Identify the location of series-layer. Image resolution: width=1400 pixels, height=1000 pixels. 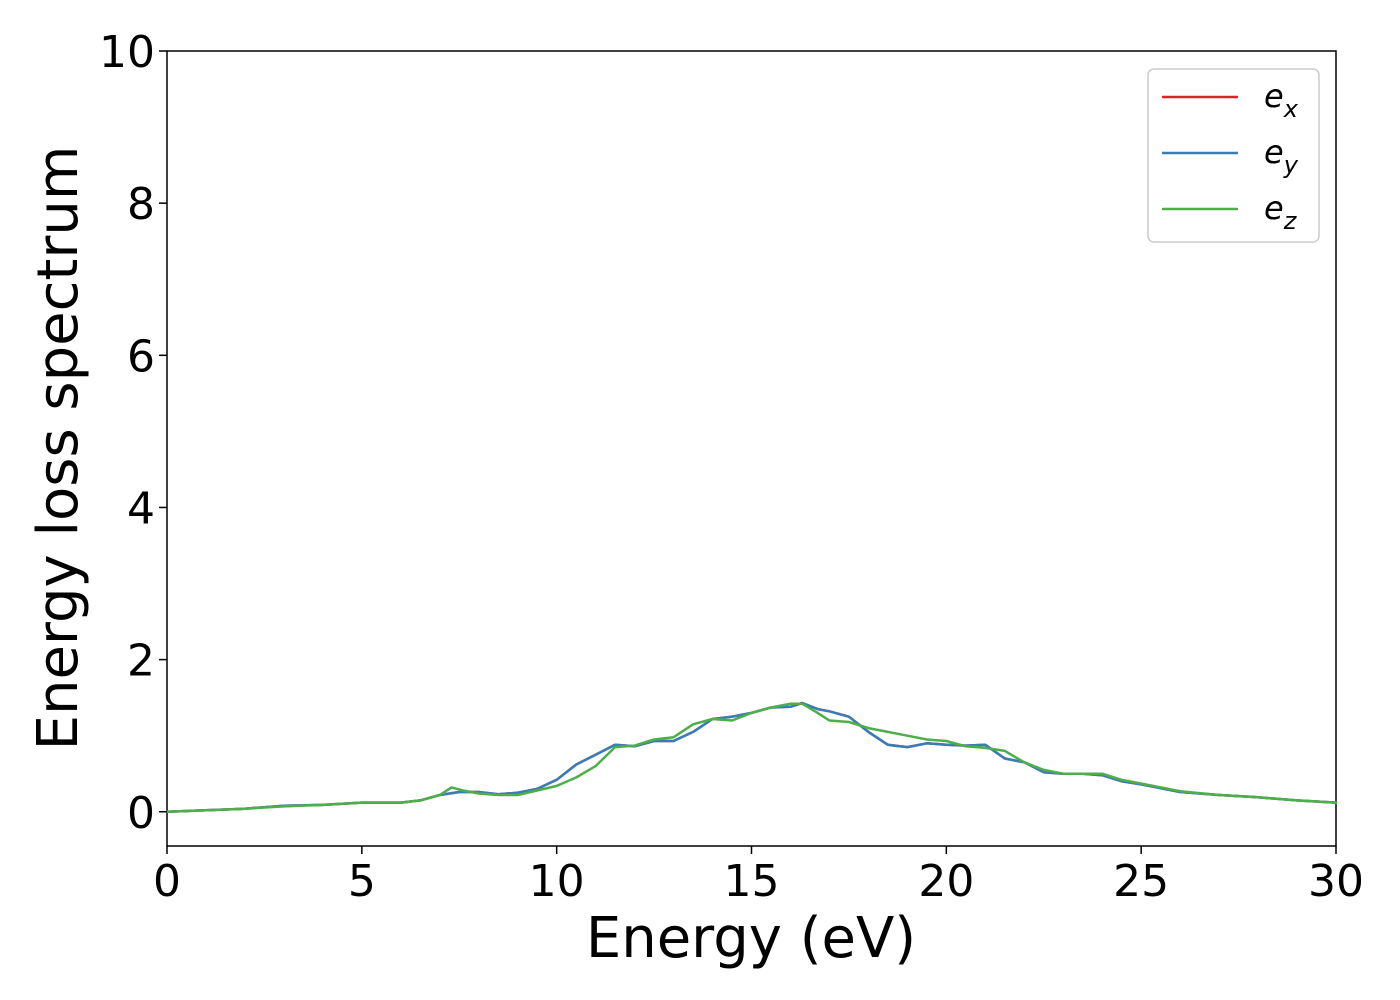
(751, 757).